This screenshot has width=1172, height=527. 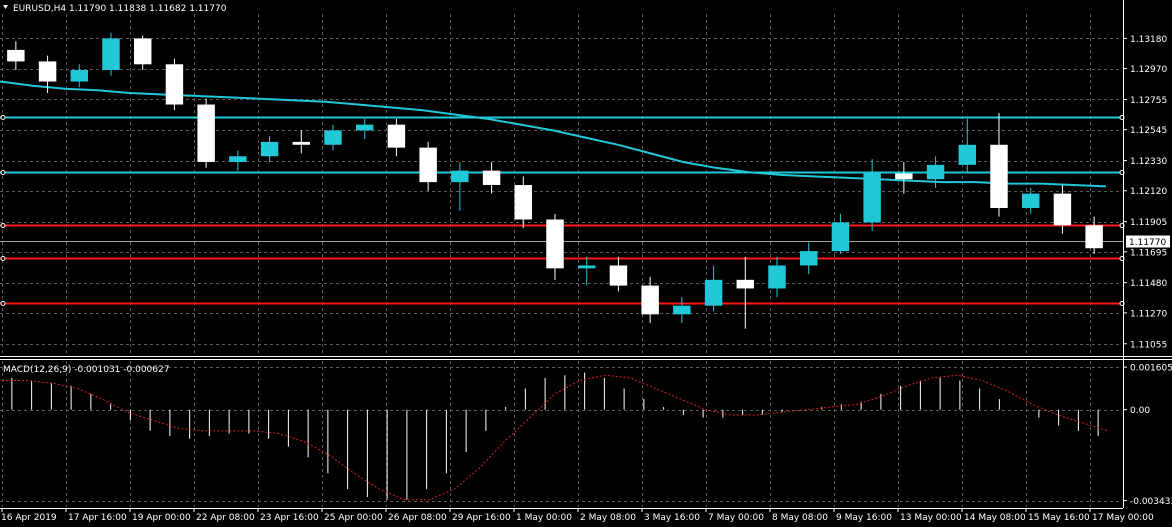 I want to click on price-tick-label: 1.13180, so click(x=1148, y=40).